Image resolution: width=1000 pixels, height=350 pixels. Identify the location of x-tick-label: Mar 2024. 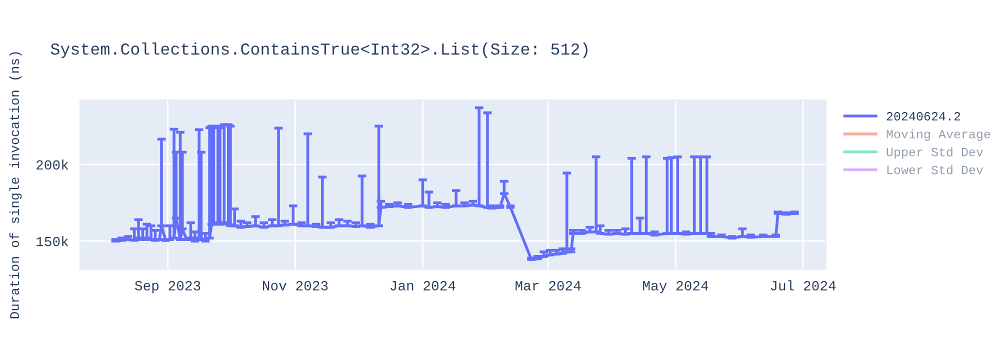
(548, 285).